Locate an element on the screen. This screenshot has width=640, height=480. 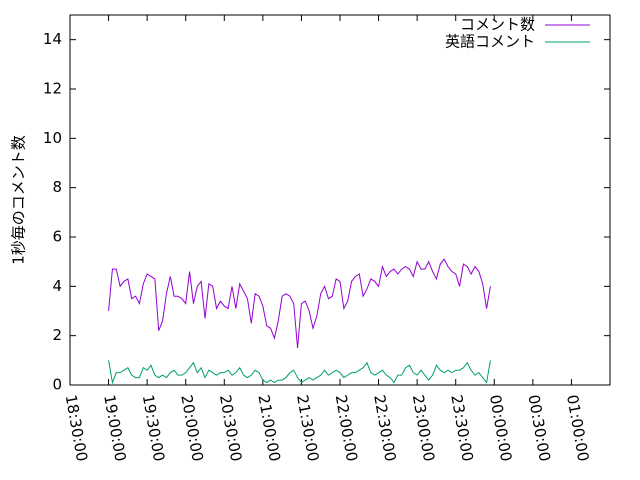
x-tick-label: 00:30:00 is located at coordinates (538, 427).